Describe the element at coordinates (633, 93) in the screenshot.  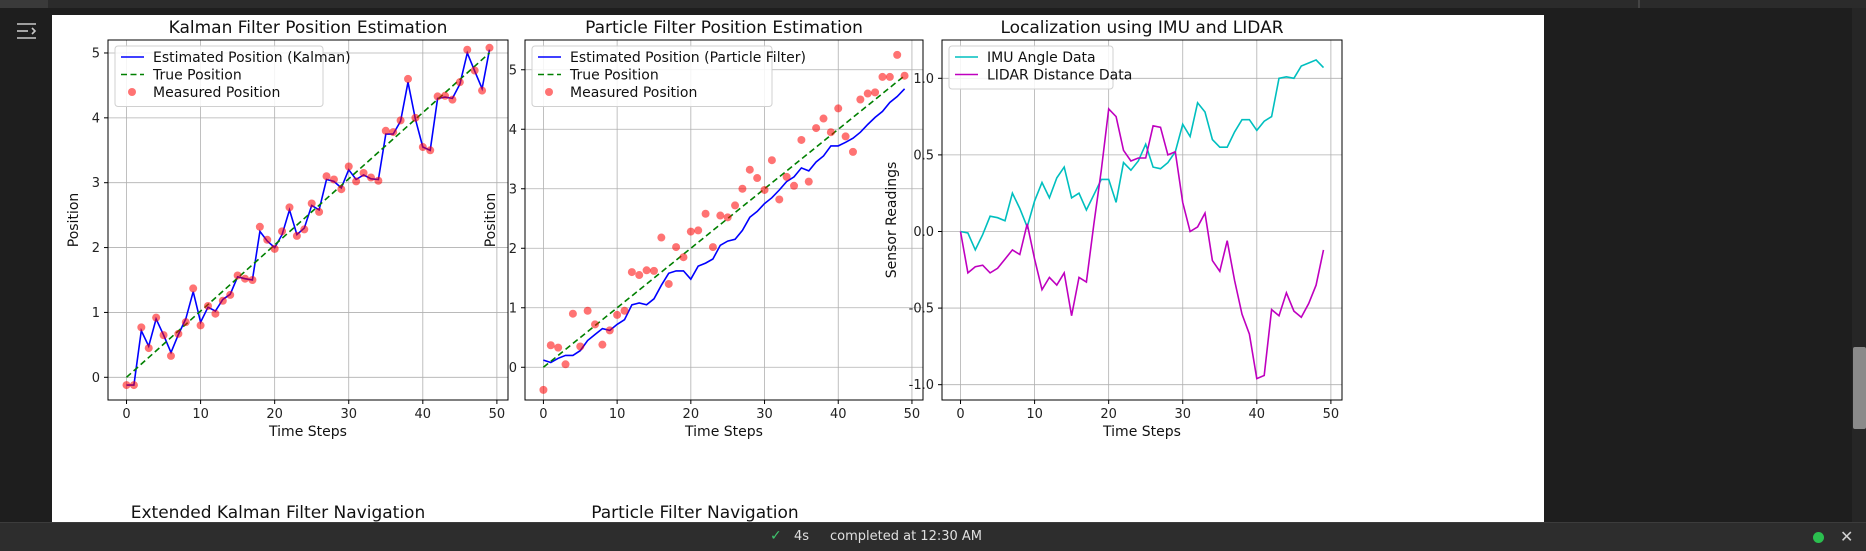
I see `legend-label: Measured Position` at that location.